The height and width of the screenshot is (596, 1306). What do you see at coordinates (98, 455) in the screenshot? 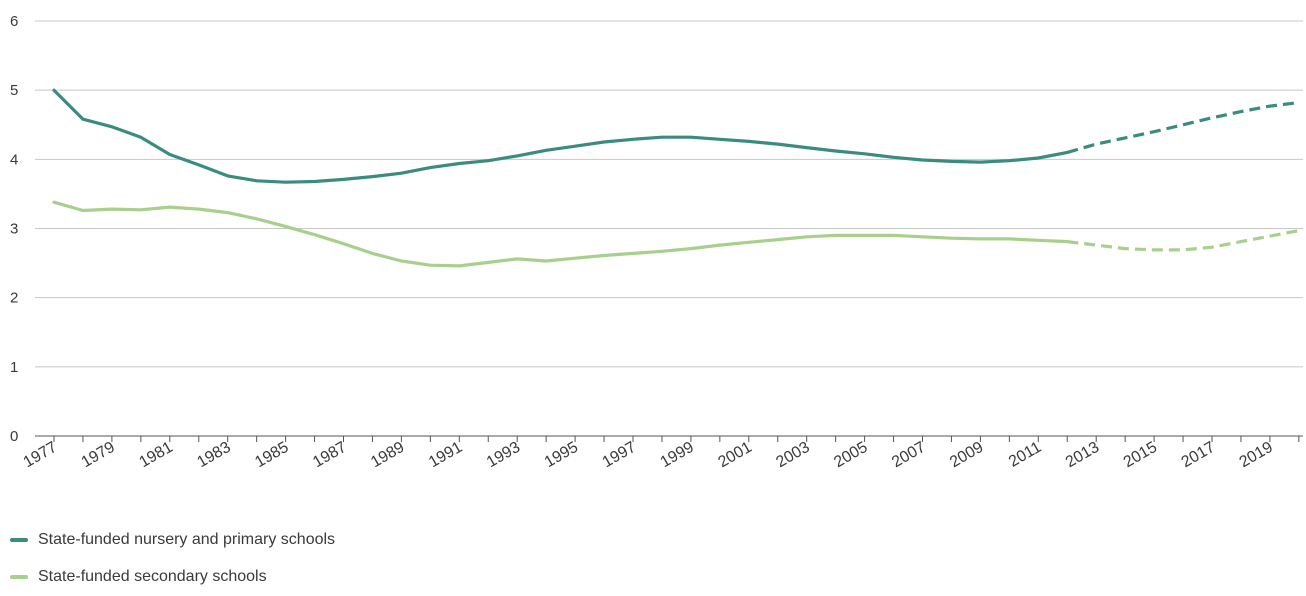
I see `x-tick-label: 1979` at bounding box center [98, 455].